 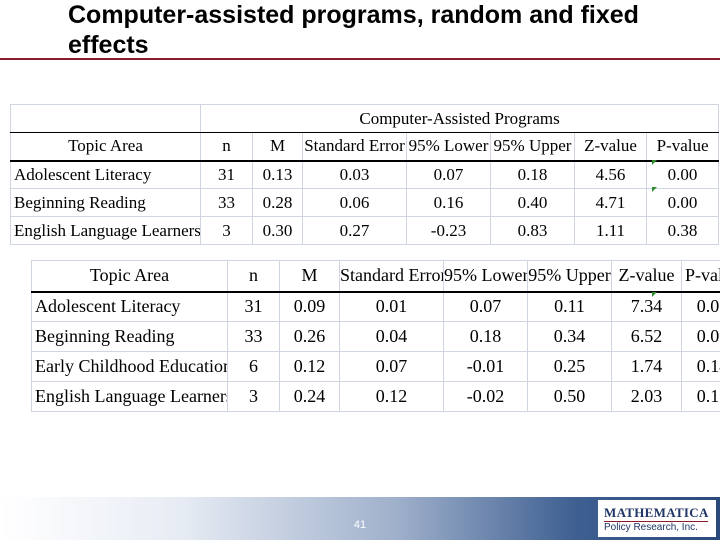 I want to click on cell-95-upper: 0.11, so click(x=569, y=306).